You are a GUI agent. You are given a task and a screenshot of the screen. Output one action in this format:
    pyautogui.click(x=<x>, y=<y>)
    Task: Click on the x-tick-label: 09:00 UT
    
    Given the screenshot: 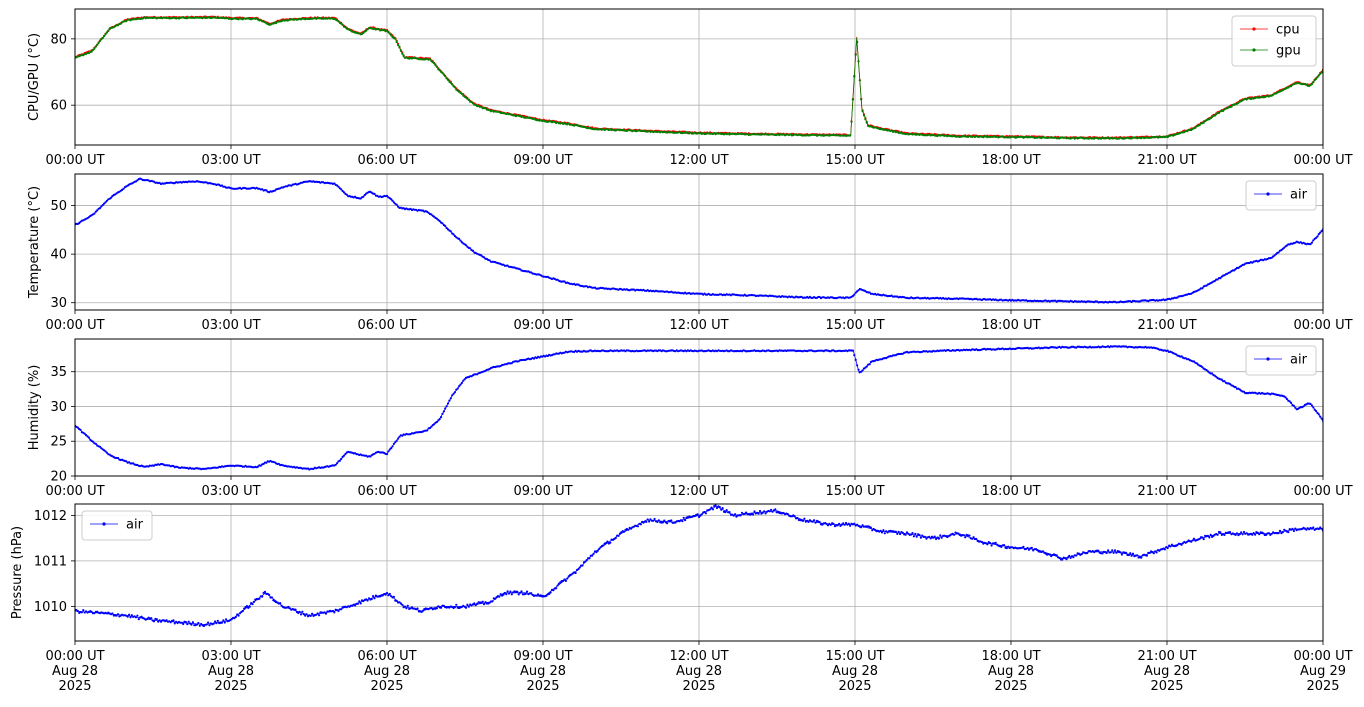 What is the action you would take?
    pyautogui.click(x=542, y=325)
    